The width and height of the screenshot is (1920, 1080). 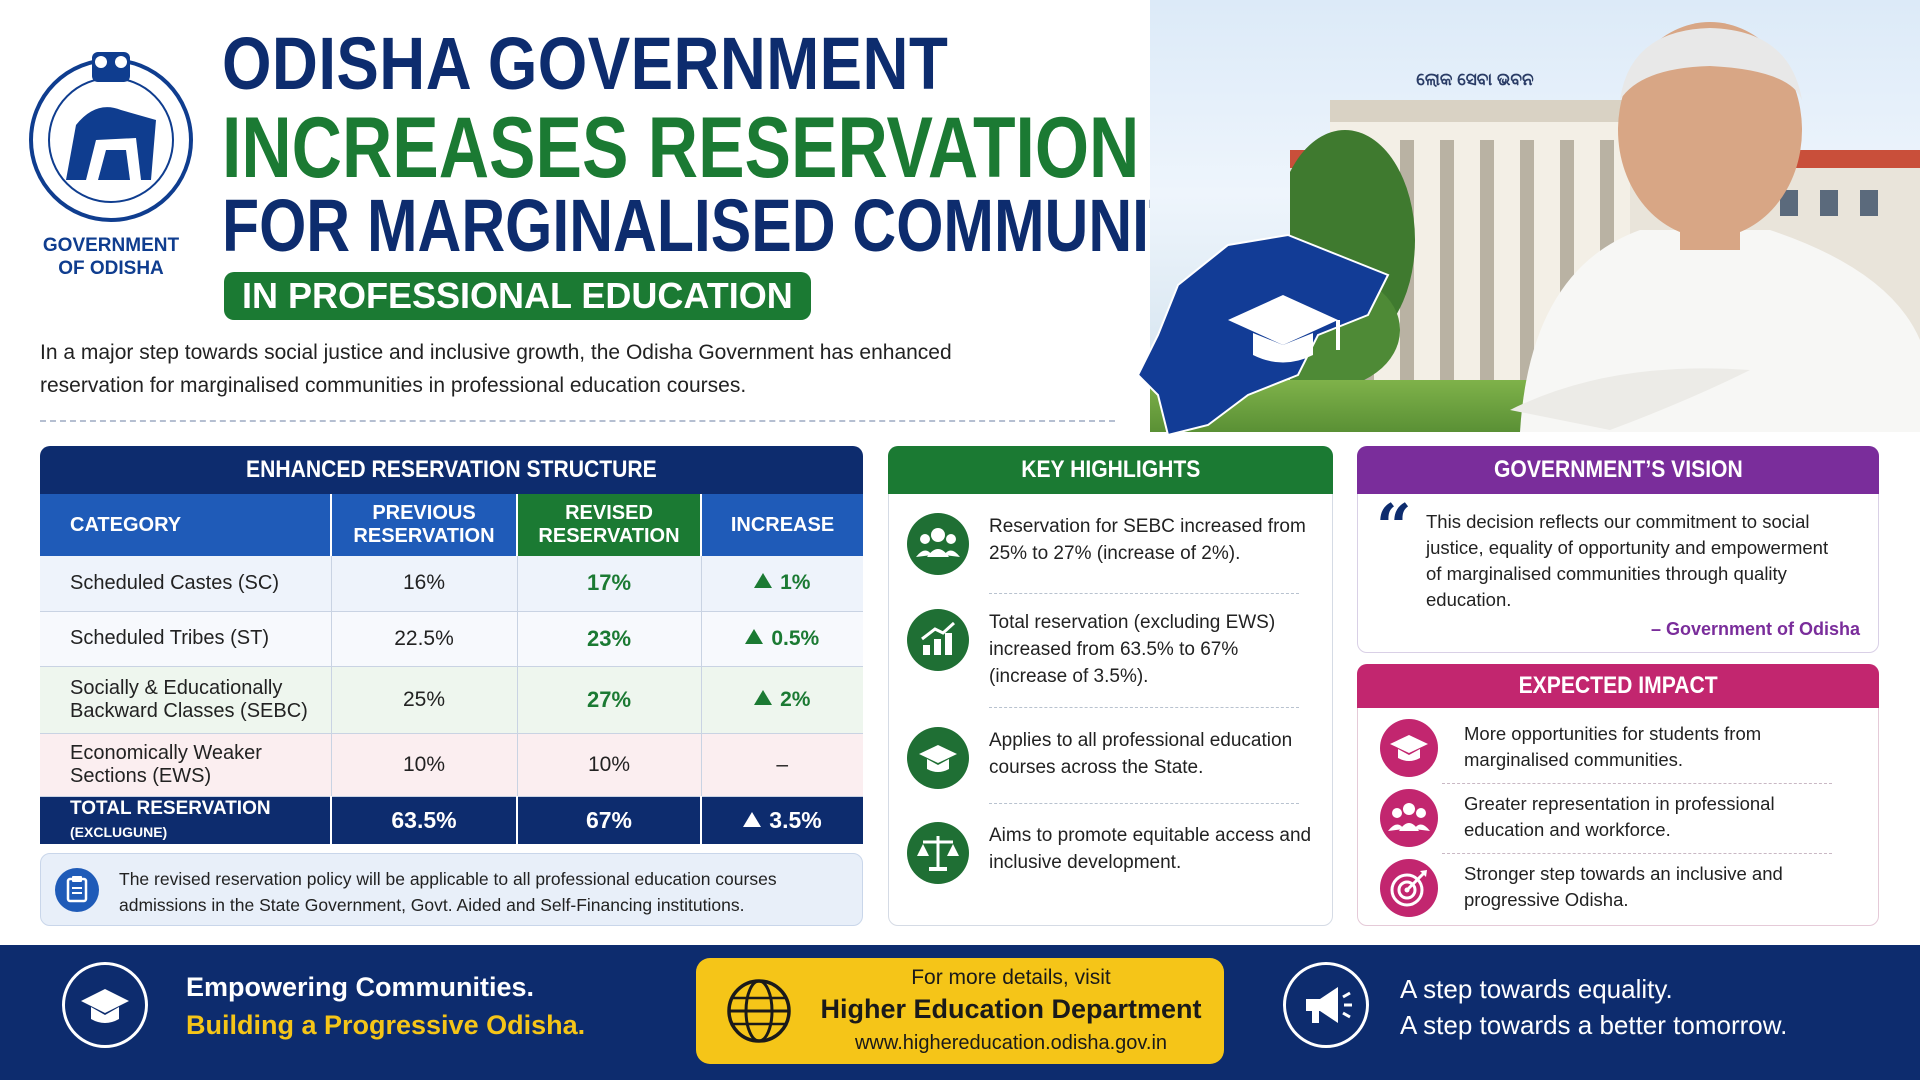 What do you see at coordinates (186, 584) in the screenshot?
I see `cell-category: Scheduled Castes (SC)` at bounding box center [186, 584].